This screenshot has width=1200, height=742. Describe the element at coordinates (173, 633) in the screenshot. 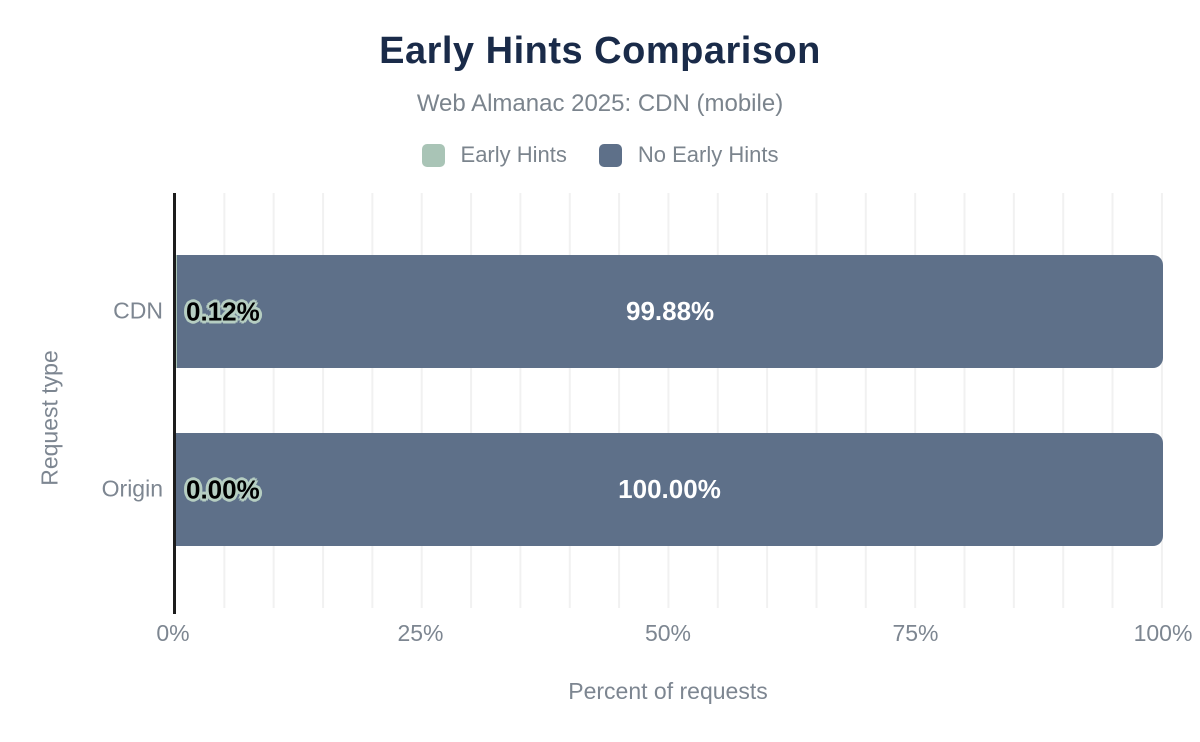

I see `x-tick-label: 0%` at that location.